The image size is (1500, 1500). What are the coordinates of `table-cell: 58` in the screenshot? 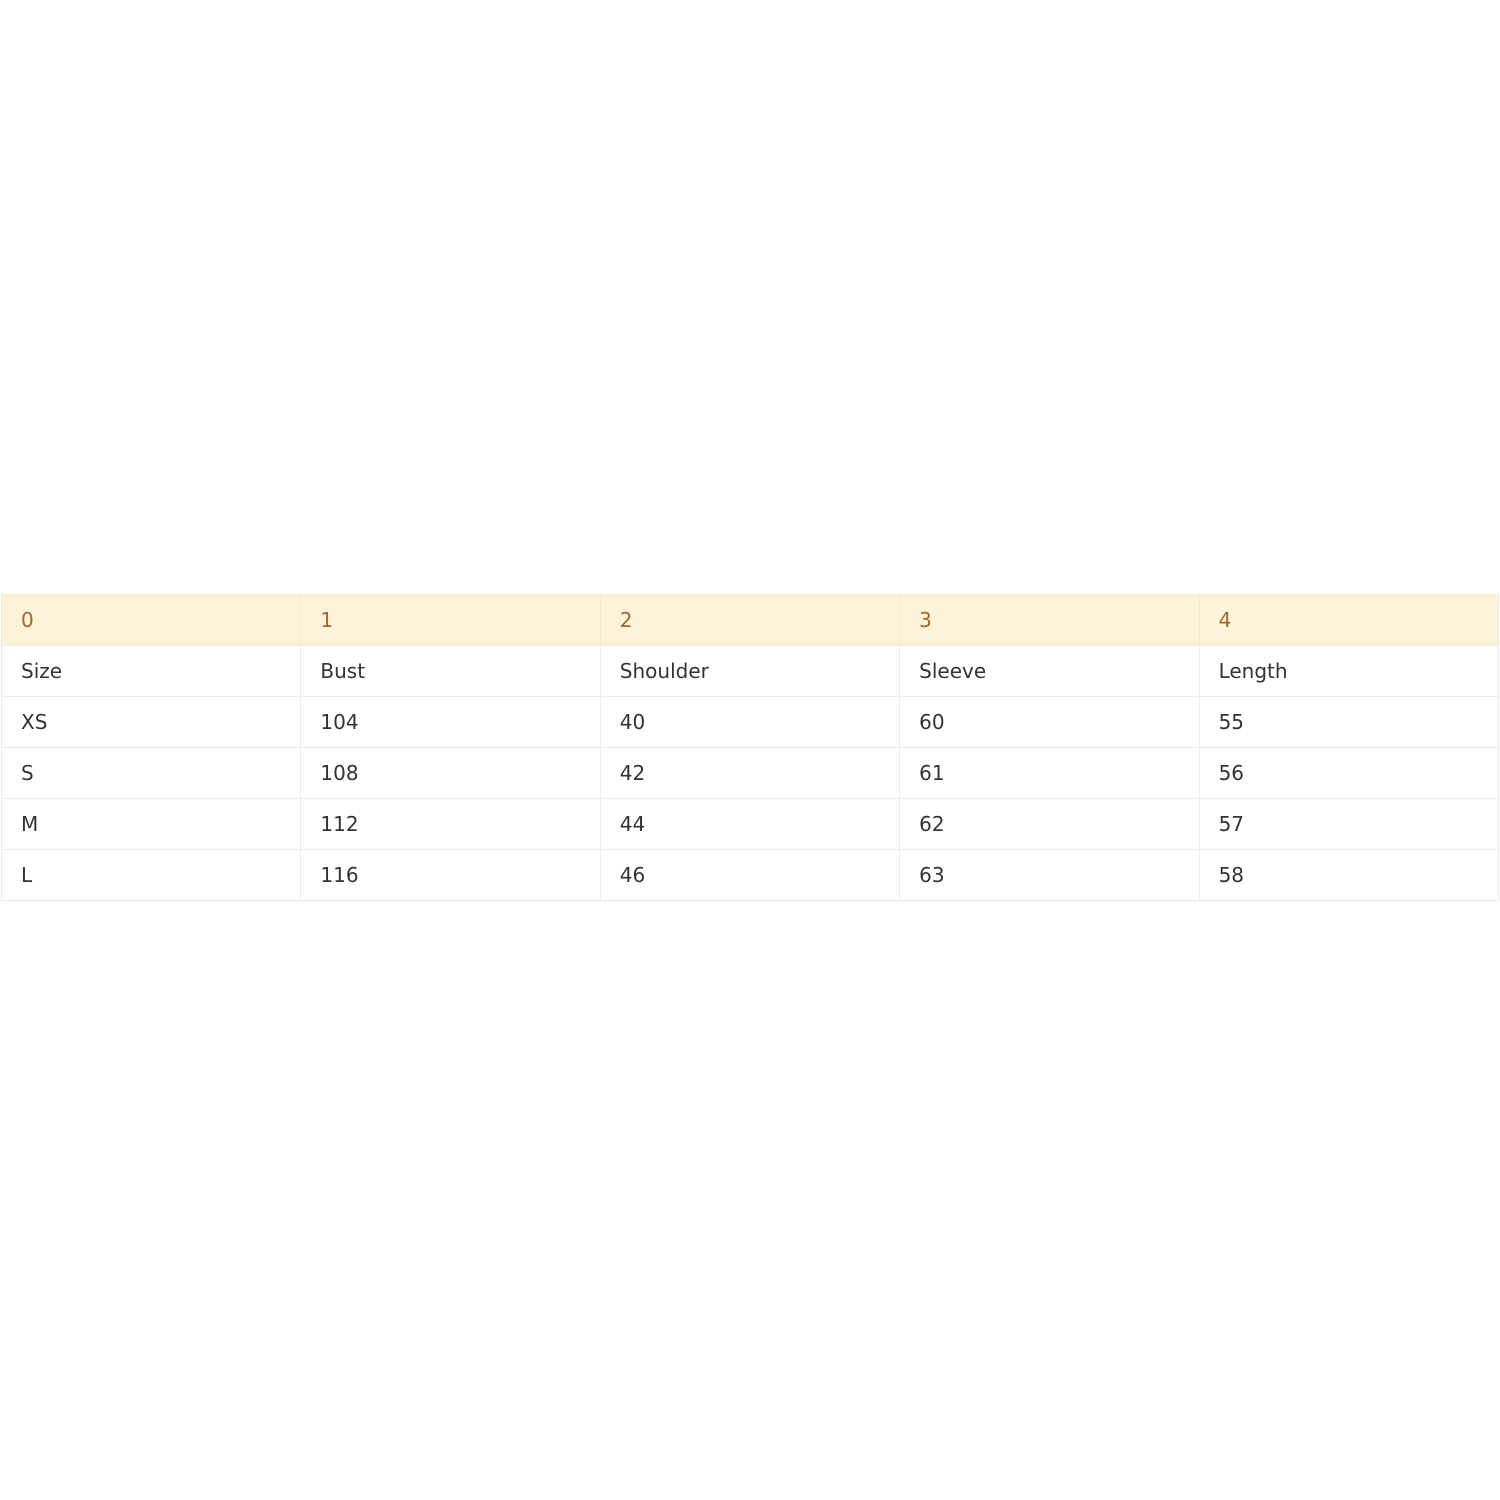 It's located at (1349, 875).